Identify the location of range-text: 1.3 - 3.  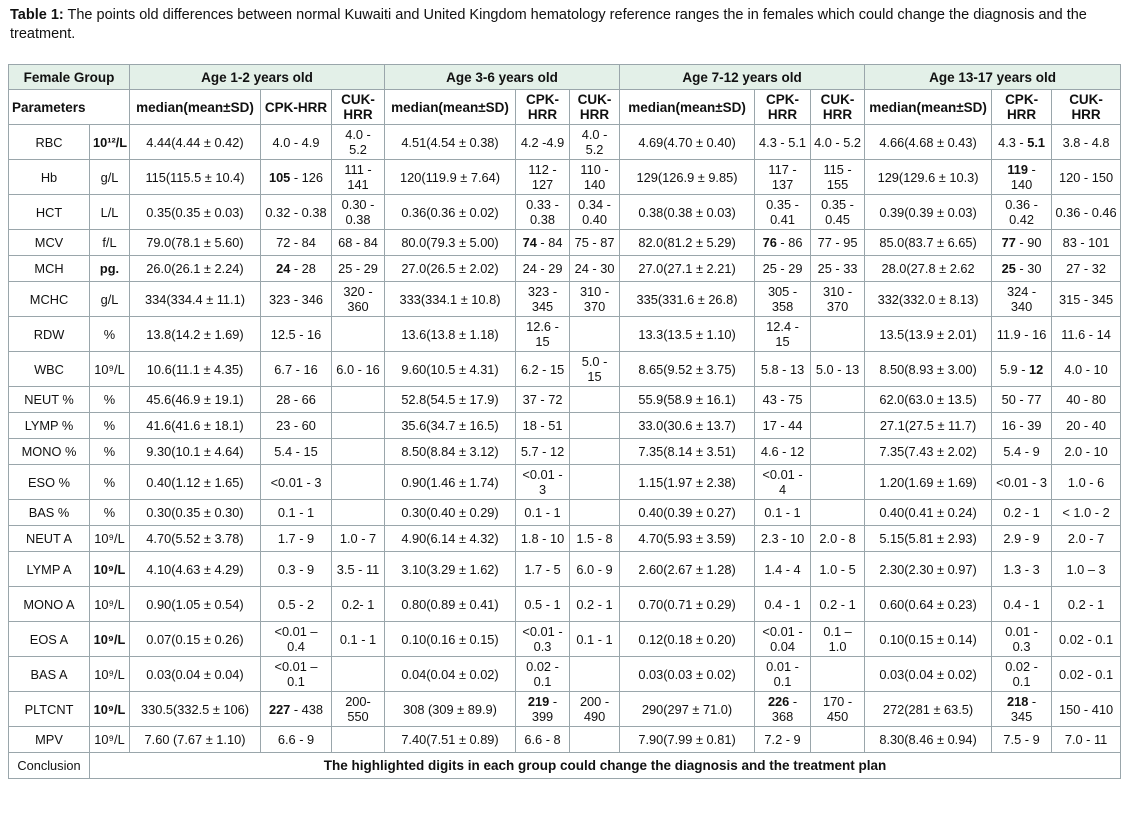
(1021, 569).